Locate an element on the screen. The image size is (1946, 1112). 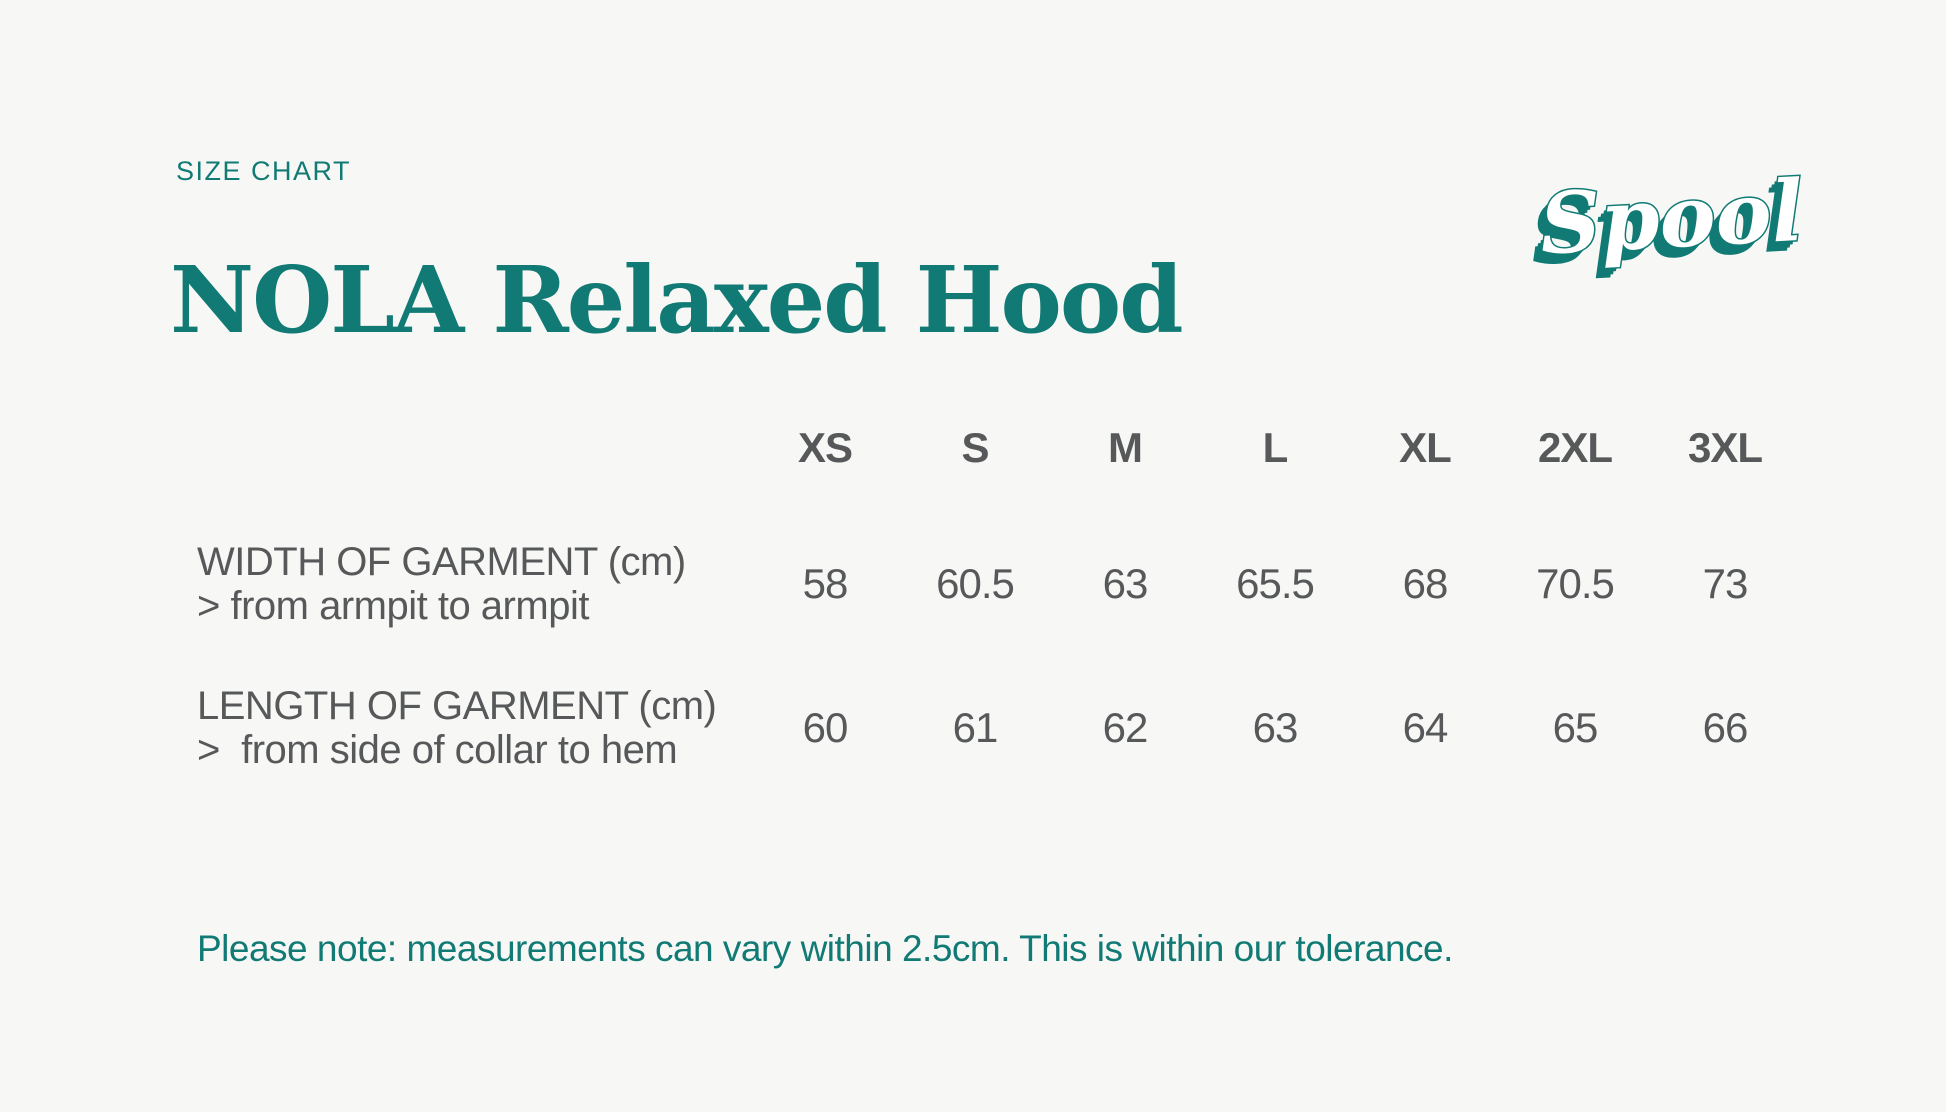
size-column-header-s: S is located at coordinates (975, 447).